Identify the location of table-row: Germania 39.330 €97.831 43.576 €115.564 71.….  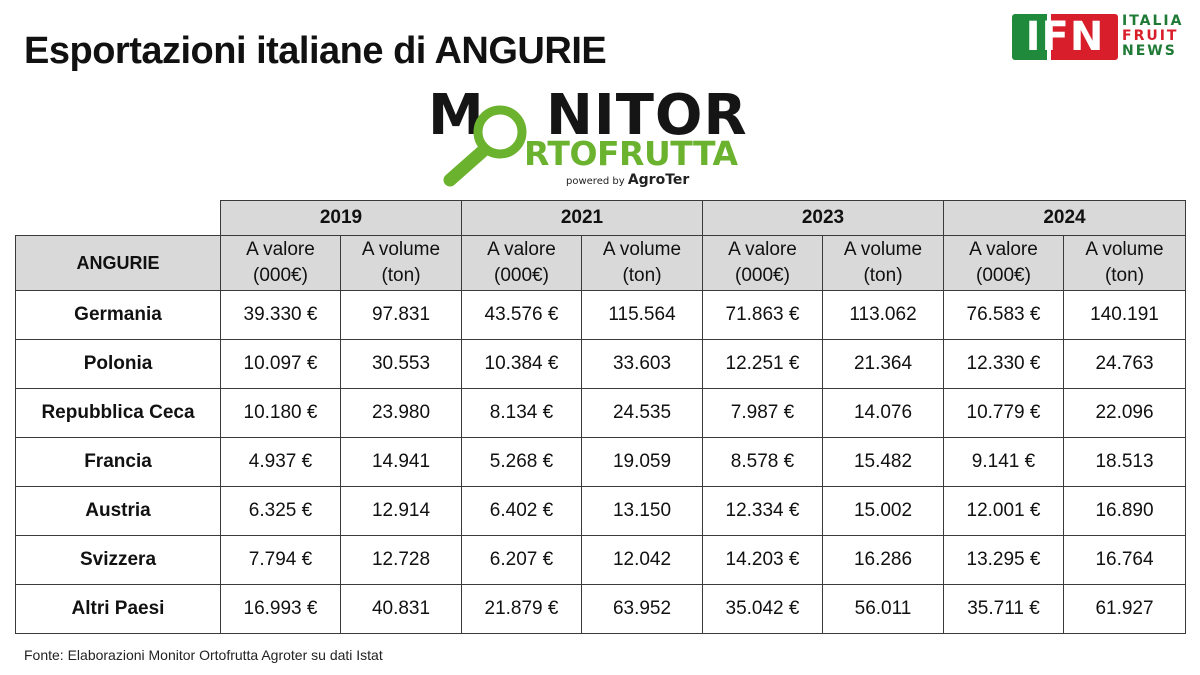
(600, 315).